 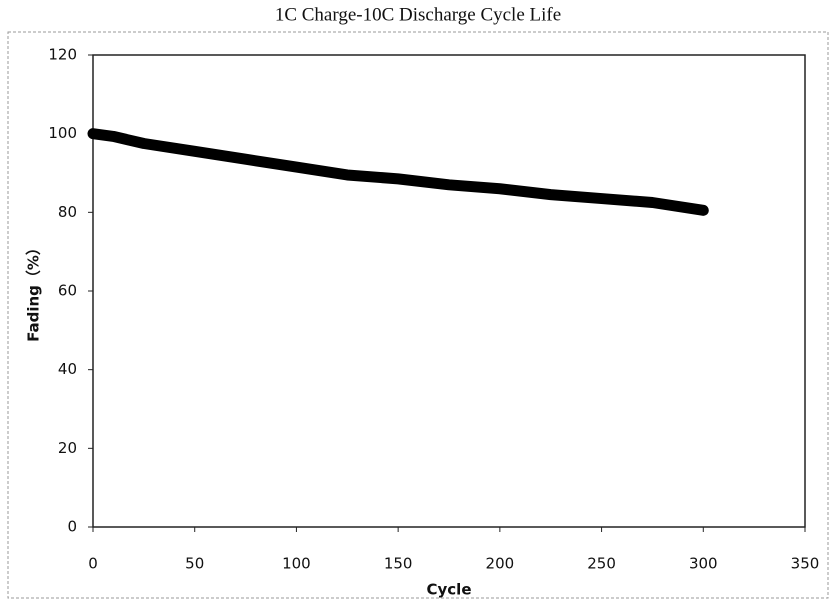 What do you see at coordinates (703, 564) in the screenshot?
I see `x-tick-label: 300` at bounding box center [703, 564].